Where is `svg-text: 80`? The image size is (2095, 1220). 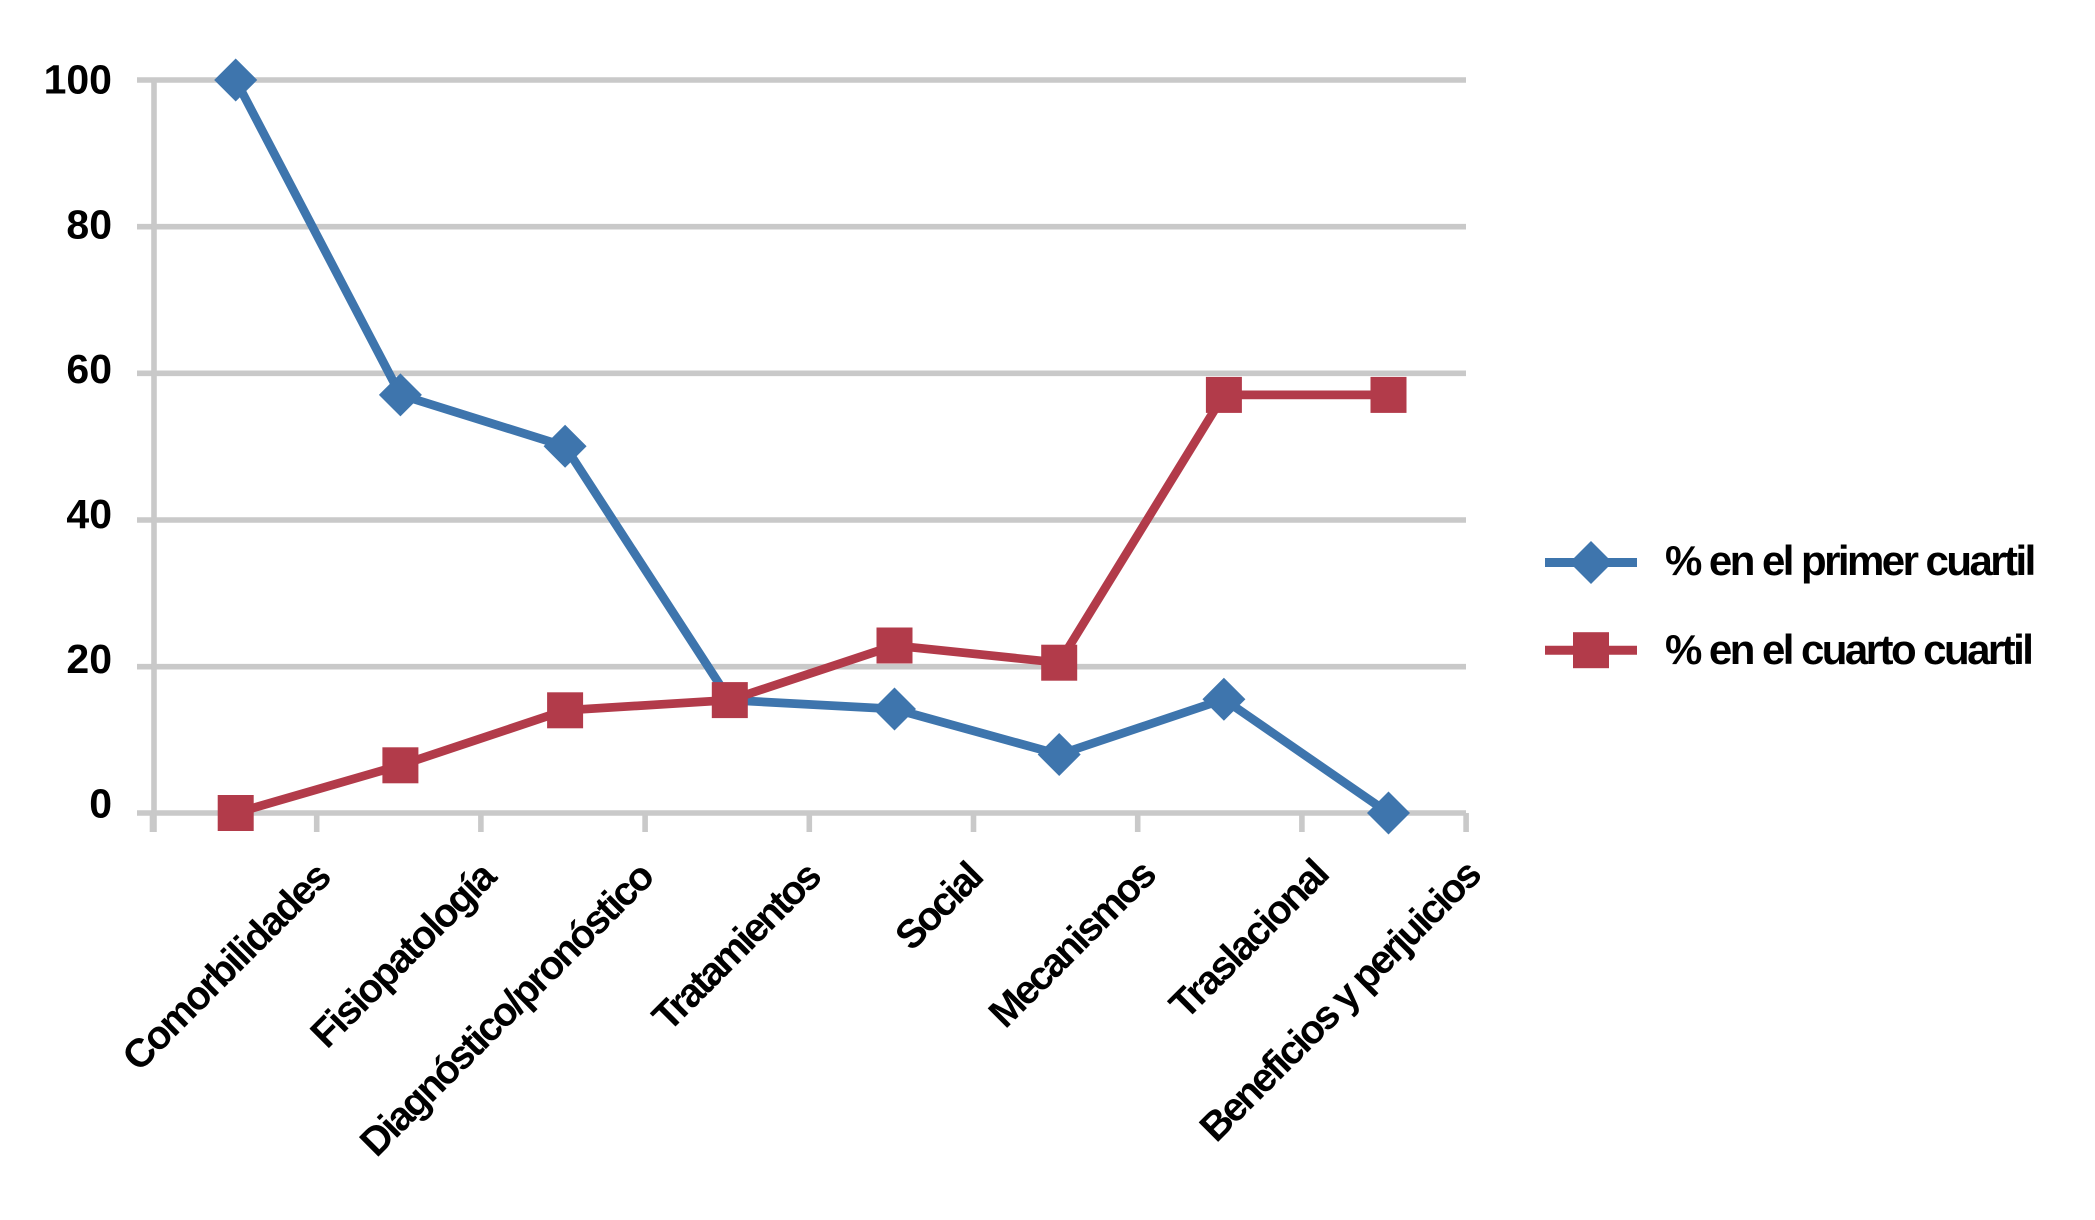 svg-text: 80 is located at coordinates (89, 224).